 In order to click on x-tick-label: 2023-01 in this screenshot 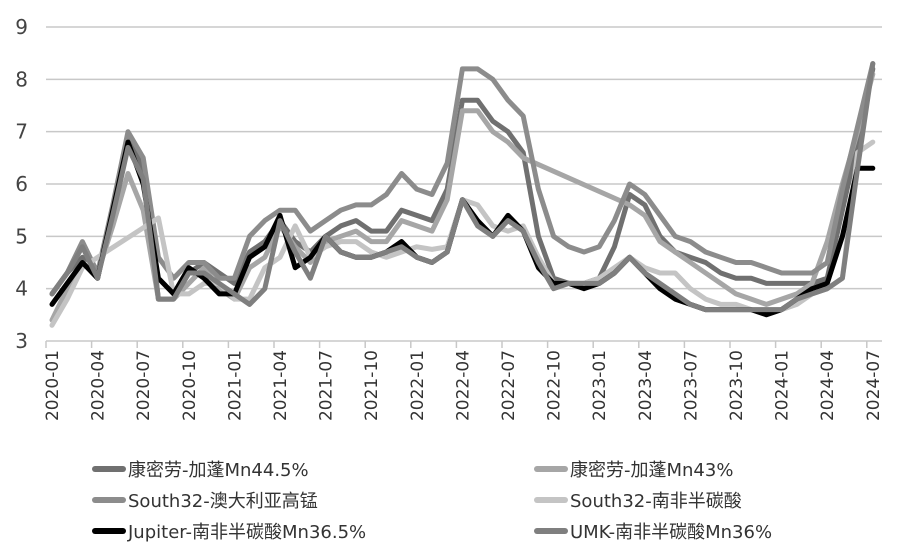, I will do `click(600, 385)`.